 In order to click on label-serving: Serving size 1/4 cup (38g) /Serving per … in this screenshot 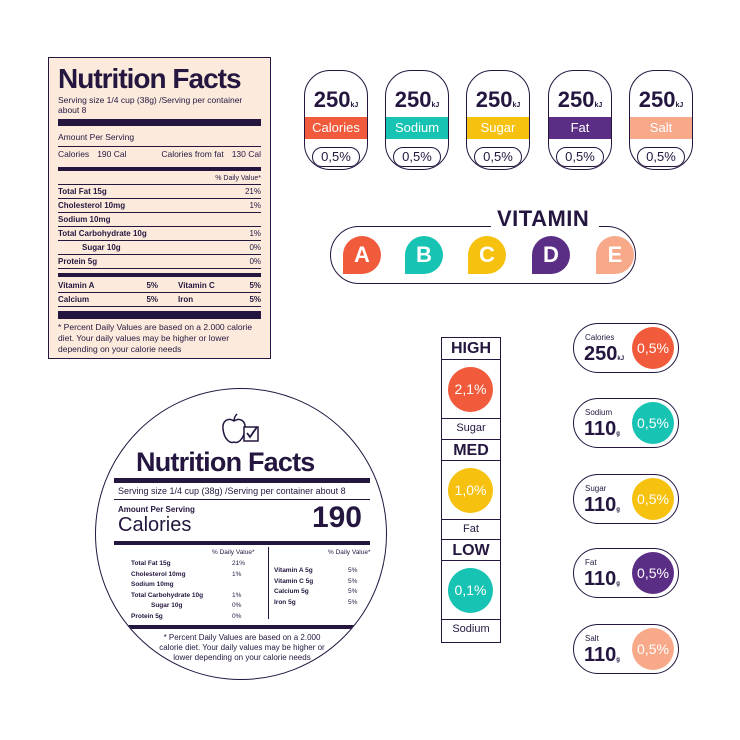, I will do `click(150, 105)`.